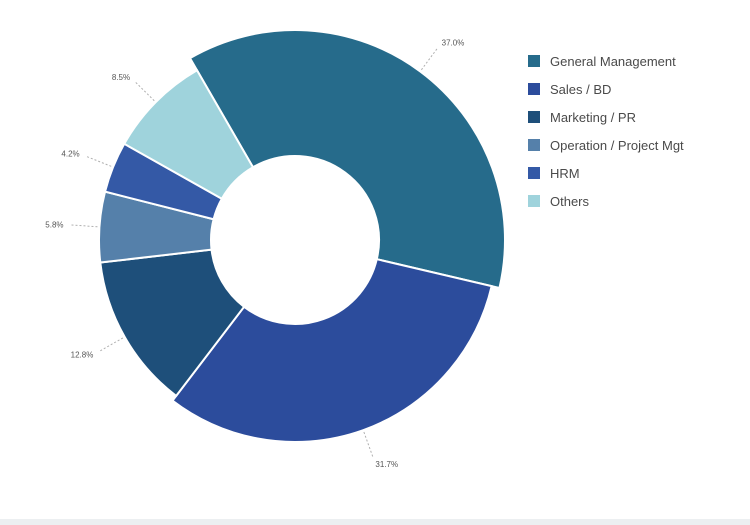 The image size is (750, 525). What do you see at coordinates (581, 89) in the screenshot?
I see `legend-label: Sales / BD` at bounding box center [581, 89].